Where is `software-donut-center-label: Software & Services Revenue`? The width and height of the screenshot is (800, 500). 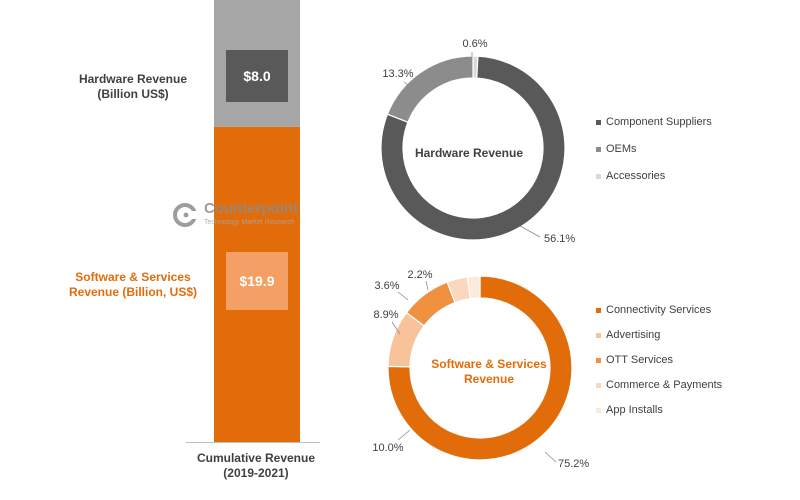
software-donut-center-label: Software & Services Revenue is located at coordinates (489, 372).